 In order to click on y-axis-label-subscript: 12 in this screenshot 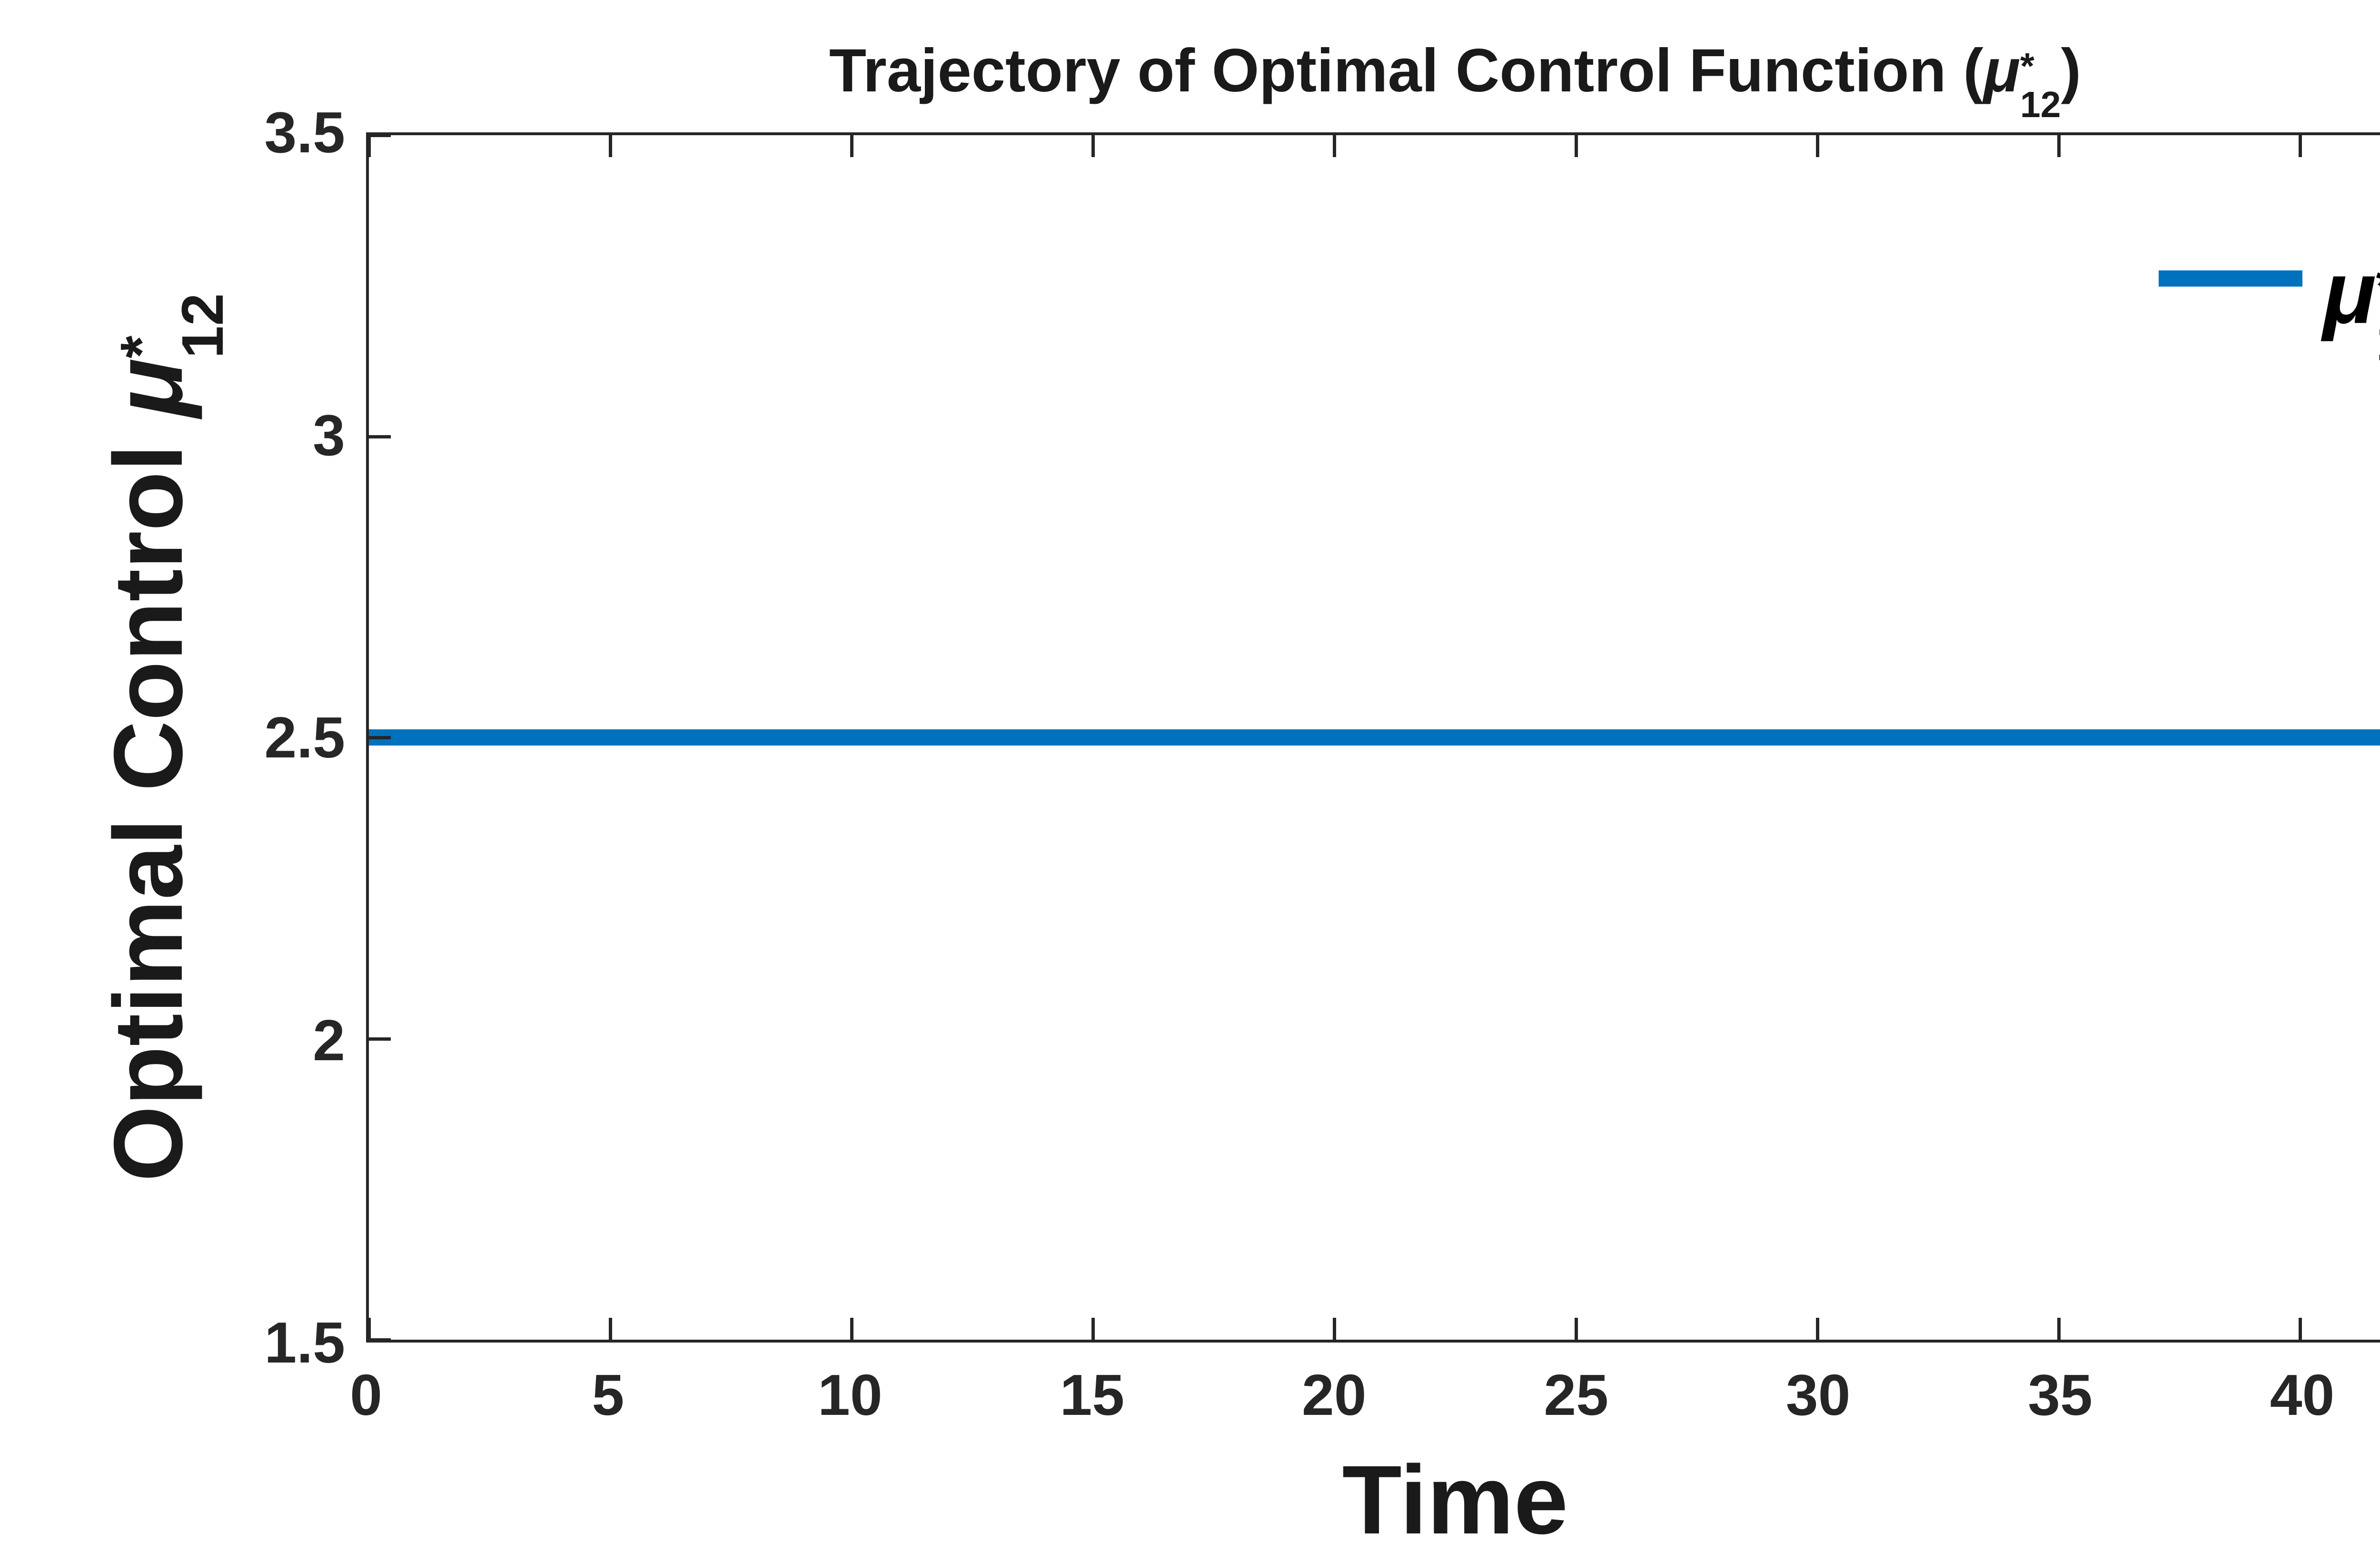, I will do `click(203, 326)`.